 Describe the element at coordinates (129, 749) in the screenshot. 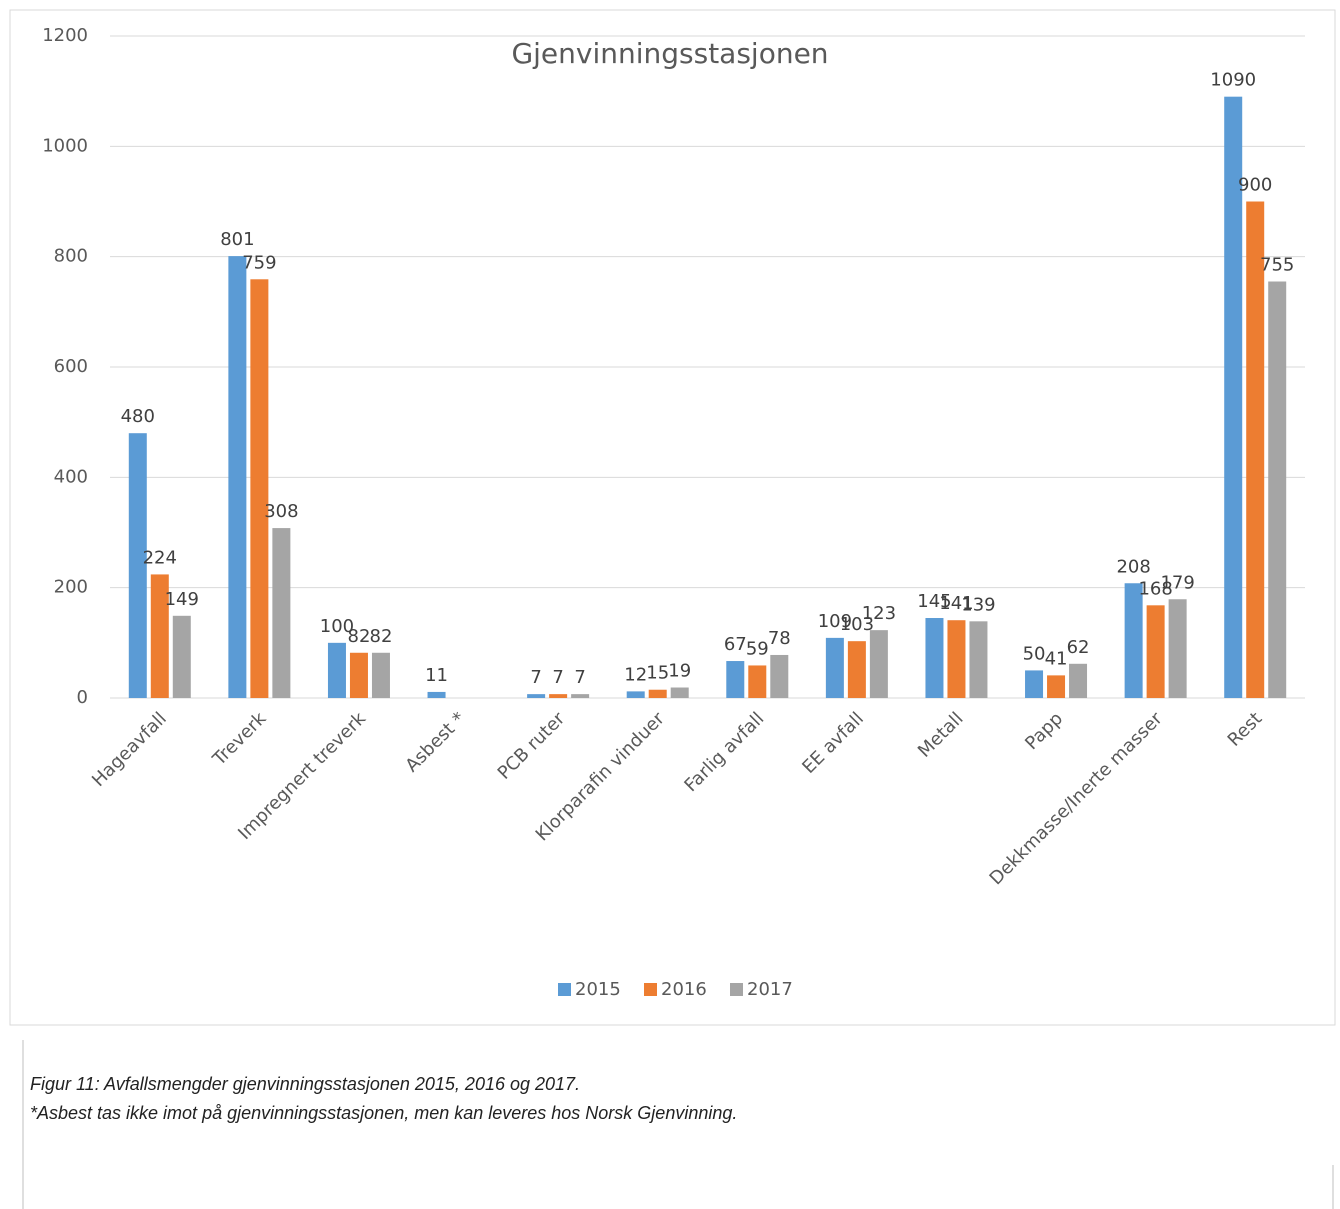

I see `x-tick-label: Hageavfall` at that location.